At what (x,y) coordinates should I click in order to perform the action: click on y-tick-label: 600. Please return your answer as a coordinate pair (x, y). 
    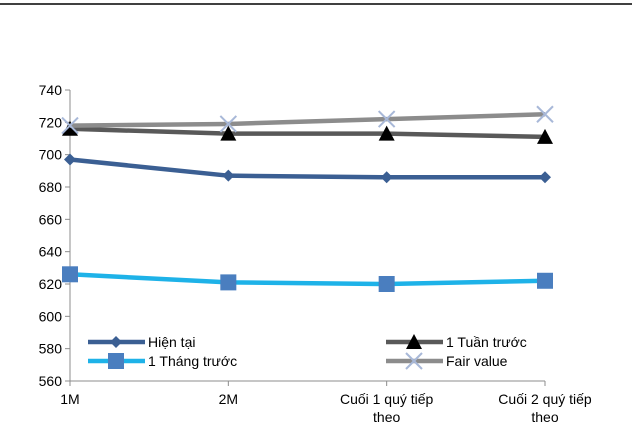
    Looking at the image, I should click on (51, 316).